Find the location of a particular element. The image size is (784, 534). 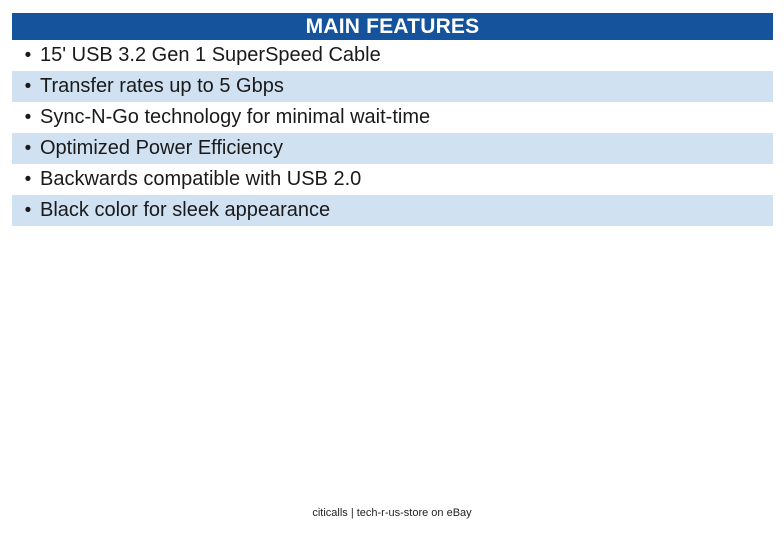

store-attribution: citicalls | tech-r-us-store on eBay is located at coordinates (392, 513).